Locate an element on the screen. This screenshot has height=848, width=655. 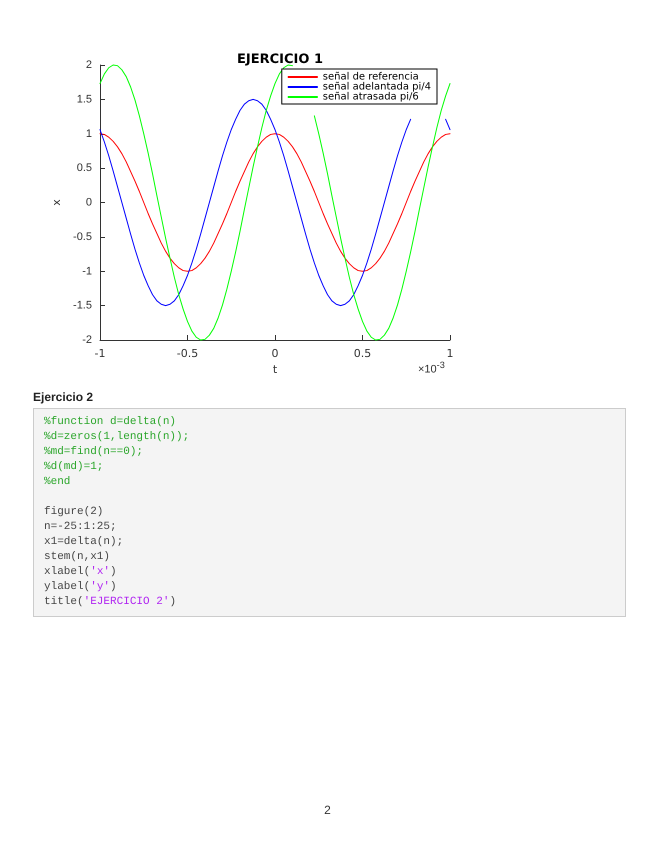
y-tick-label: -1 is located at coordinates (87, 271).